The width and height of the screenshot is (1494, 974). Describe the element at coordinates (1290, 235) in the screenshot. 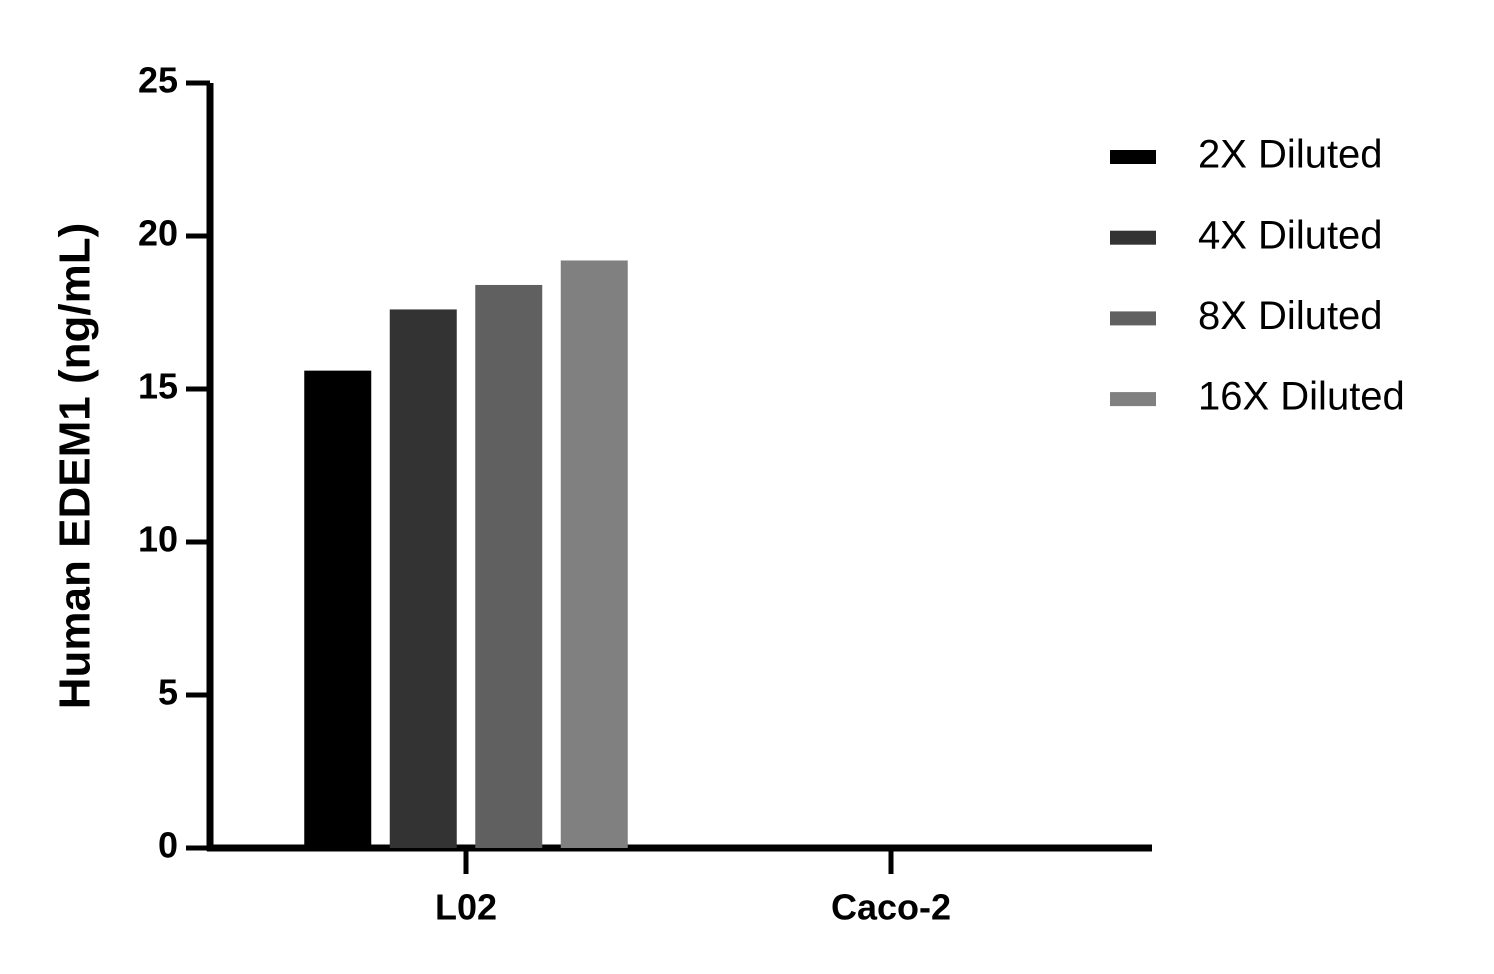

I see `legend-label: 4X Diluted` at that location.